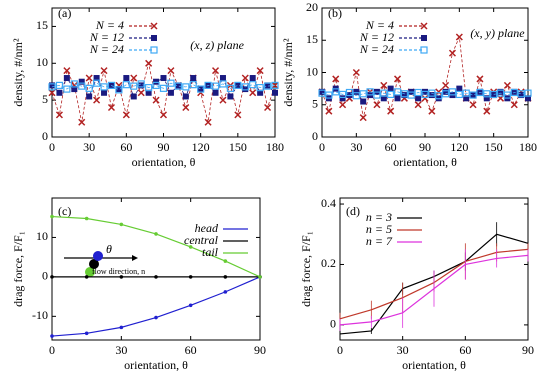  Describe the element at coordinates (109, 249) in the screenshot. I see `inset-theta: θ` at that location.